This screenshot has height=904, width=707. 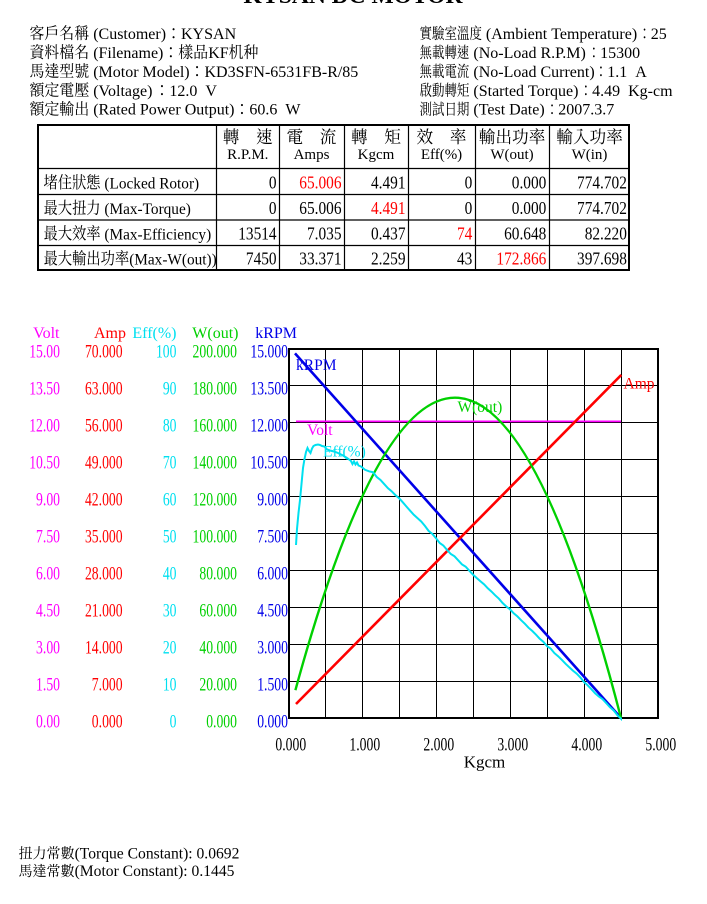 I want to click on svg-text: KYSAN, so click(x=209, y=34).